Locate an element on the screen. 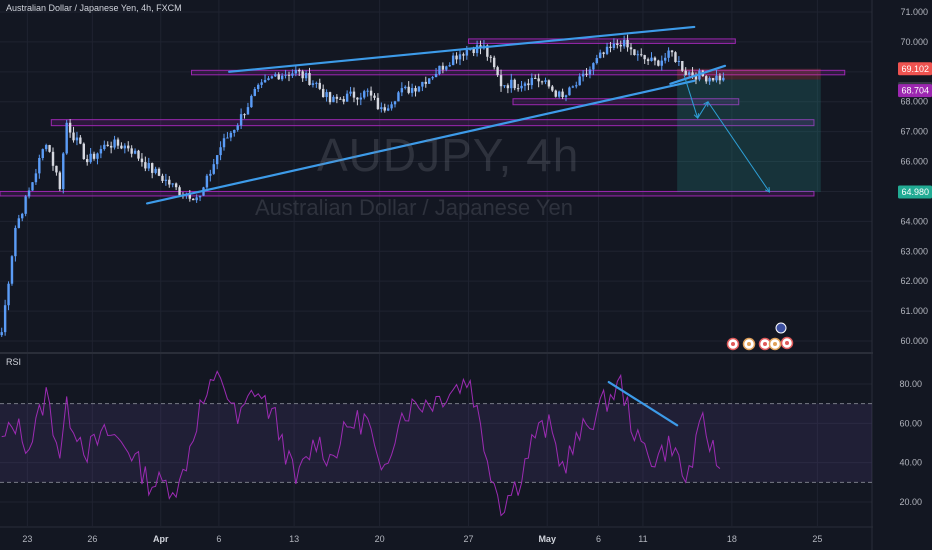 The image size is (932, 550). stop-loss-zone is located at coordinates (749, 74).